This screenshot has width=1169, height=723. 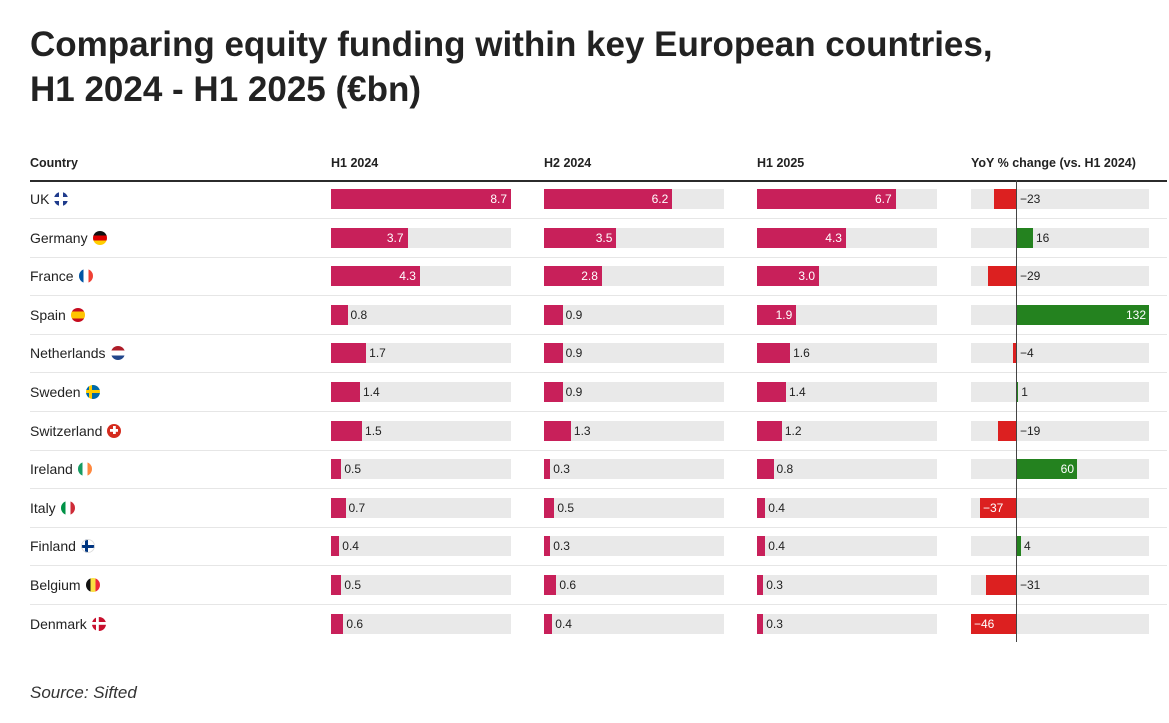 What do you see at coordinates (1030, 276) in the screenshot?
I see `yoy-value-label: −29` at bounding box center [1030, 276].